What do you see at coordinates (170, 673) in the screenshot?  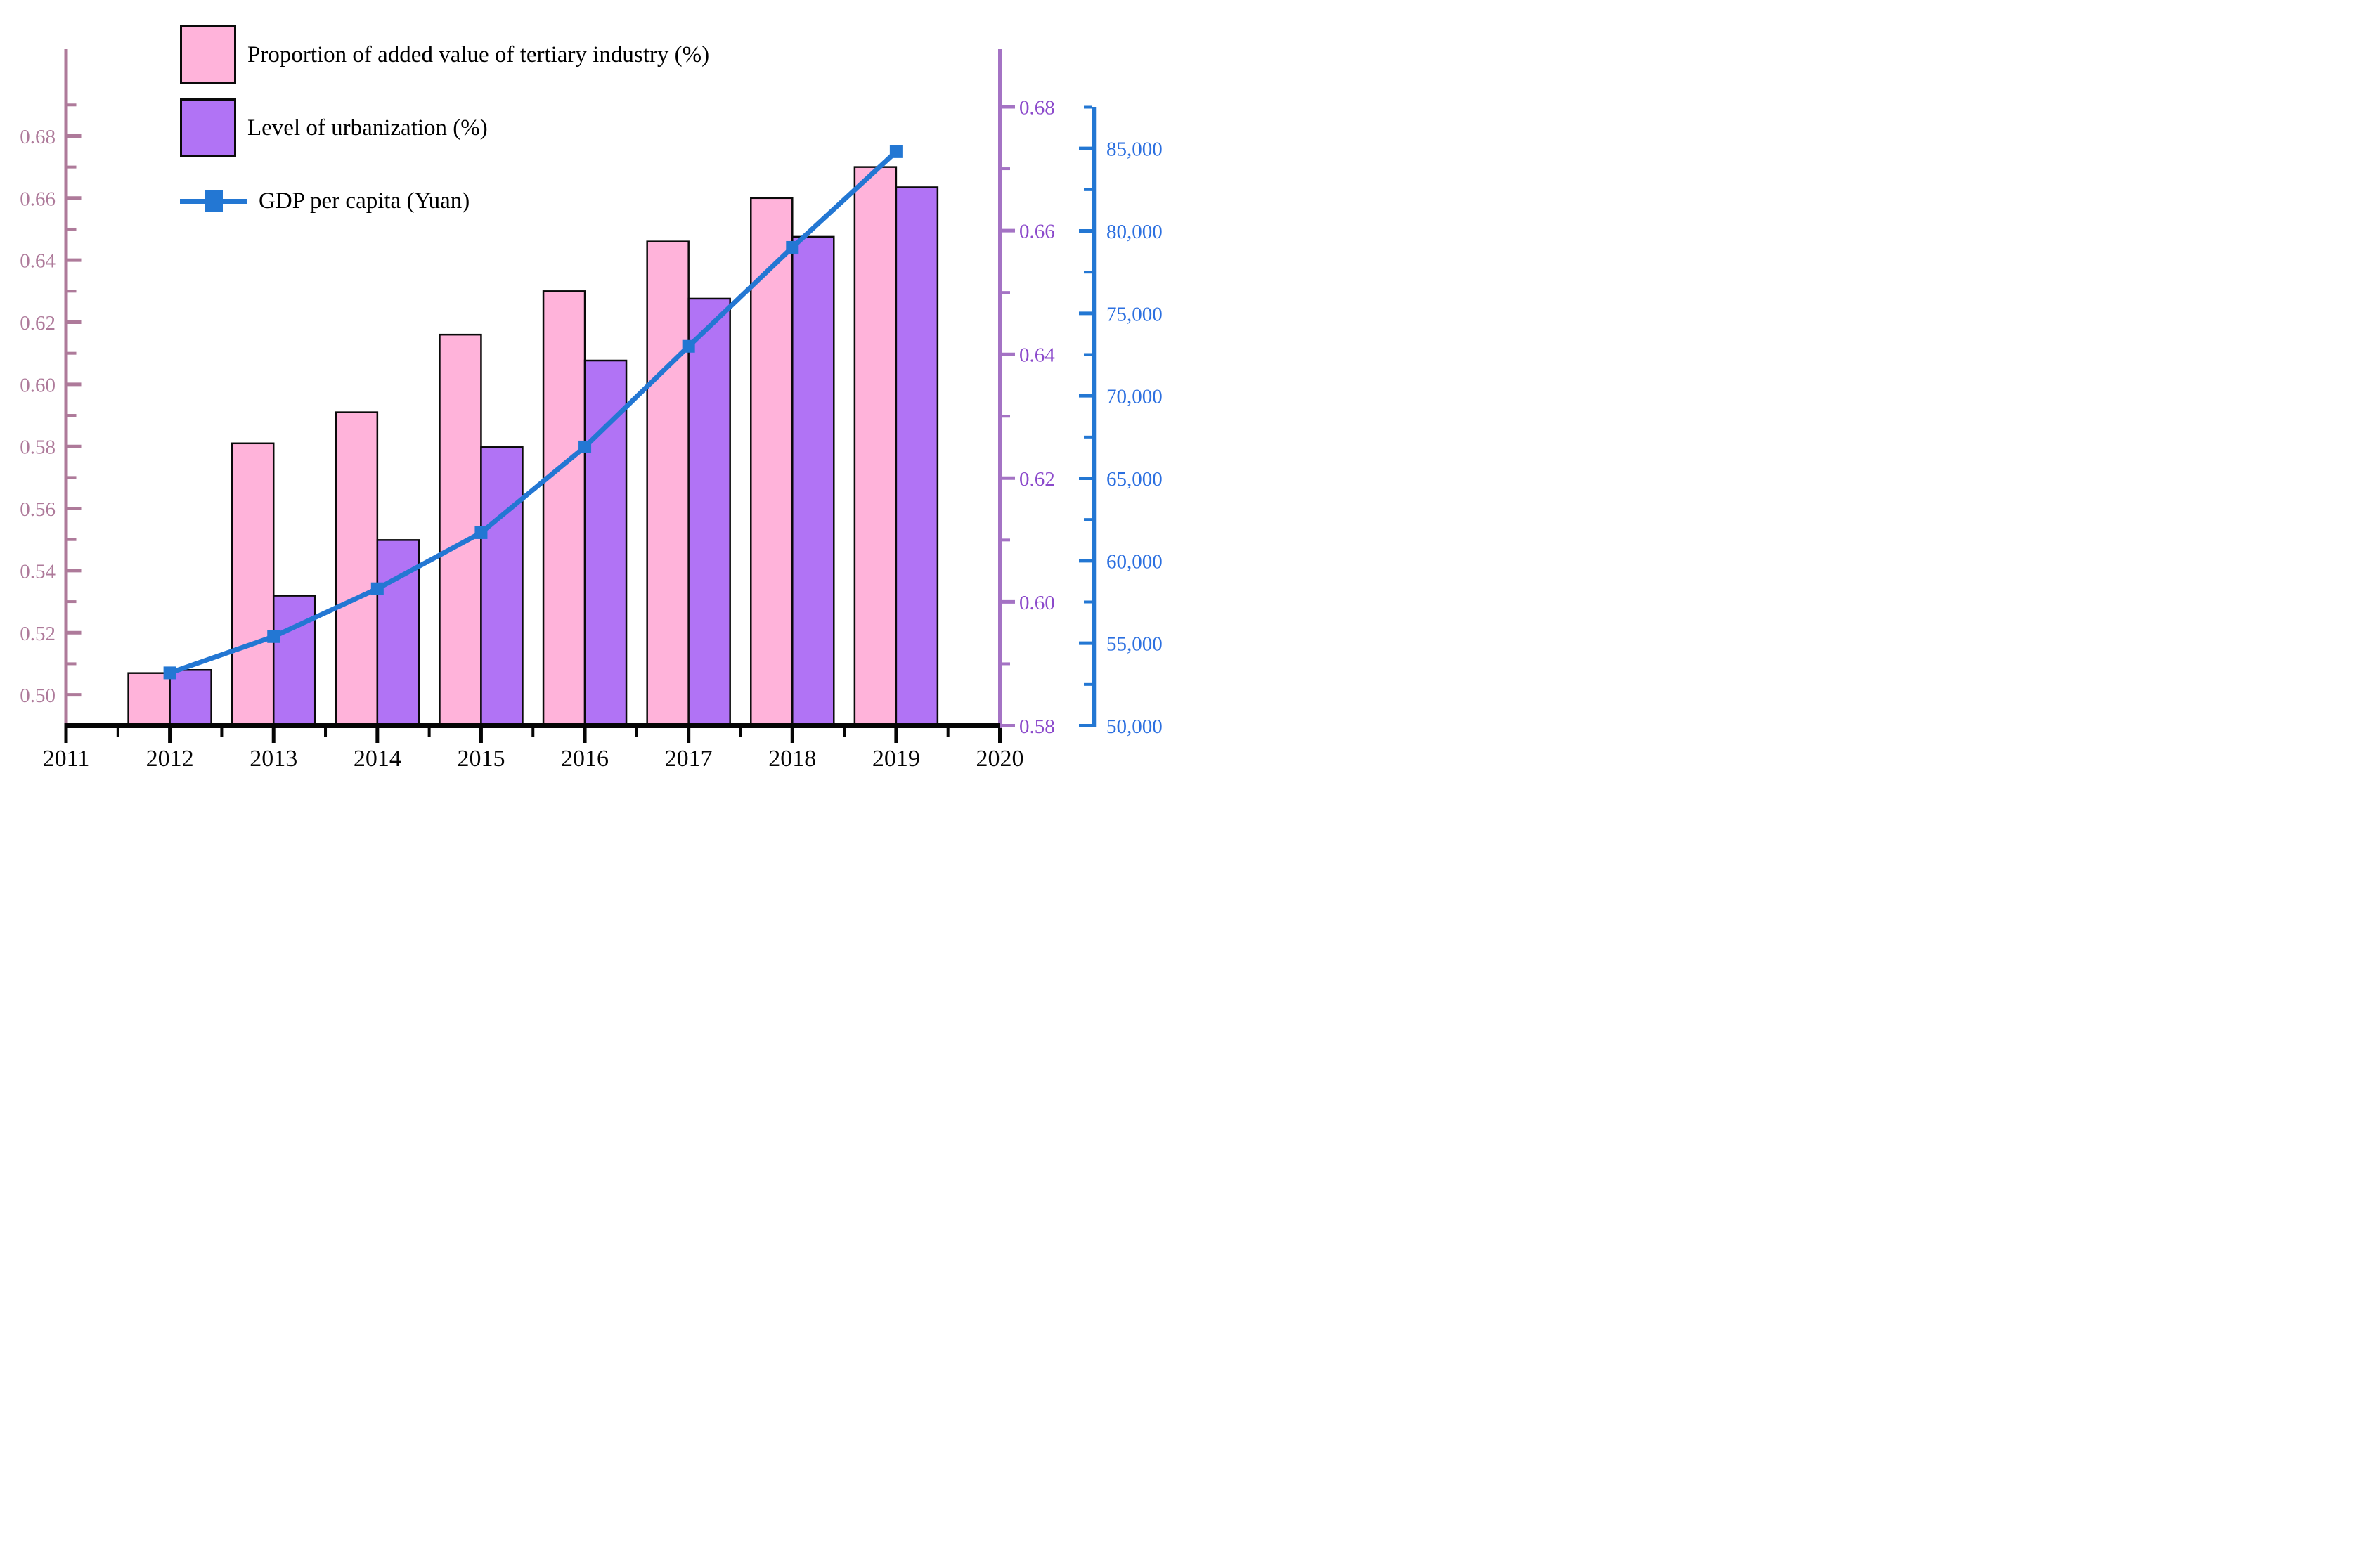 I see `gdp-marker-2012` at bounding box center [170, 673].